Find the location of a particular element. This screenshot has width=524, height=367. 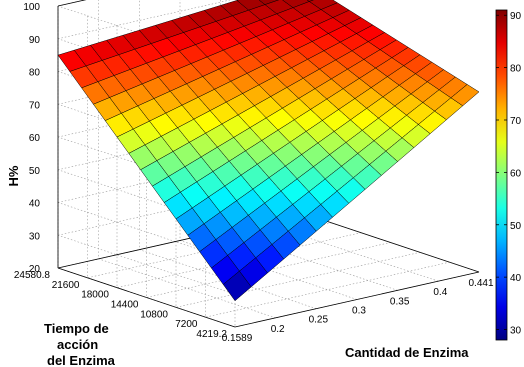

z-axis-label: H% is located at coordinates (13, 175).